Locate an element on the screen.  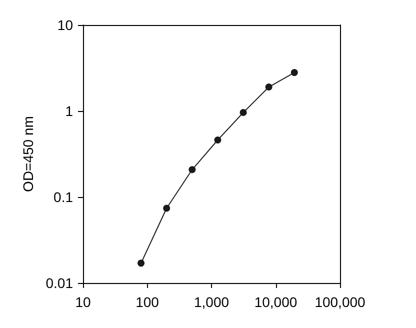
x-tick-label: 10 is located at coordinates (83, 302).